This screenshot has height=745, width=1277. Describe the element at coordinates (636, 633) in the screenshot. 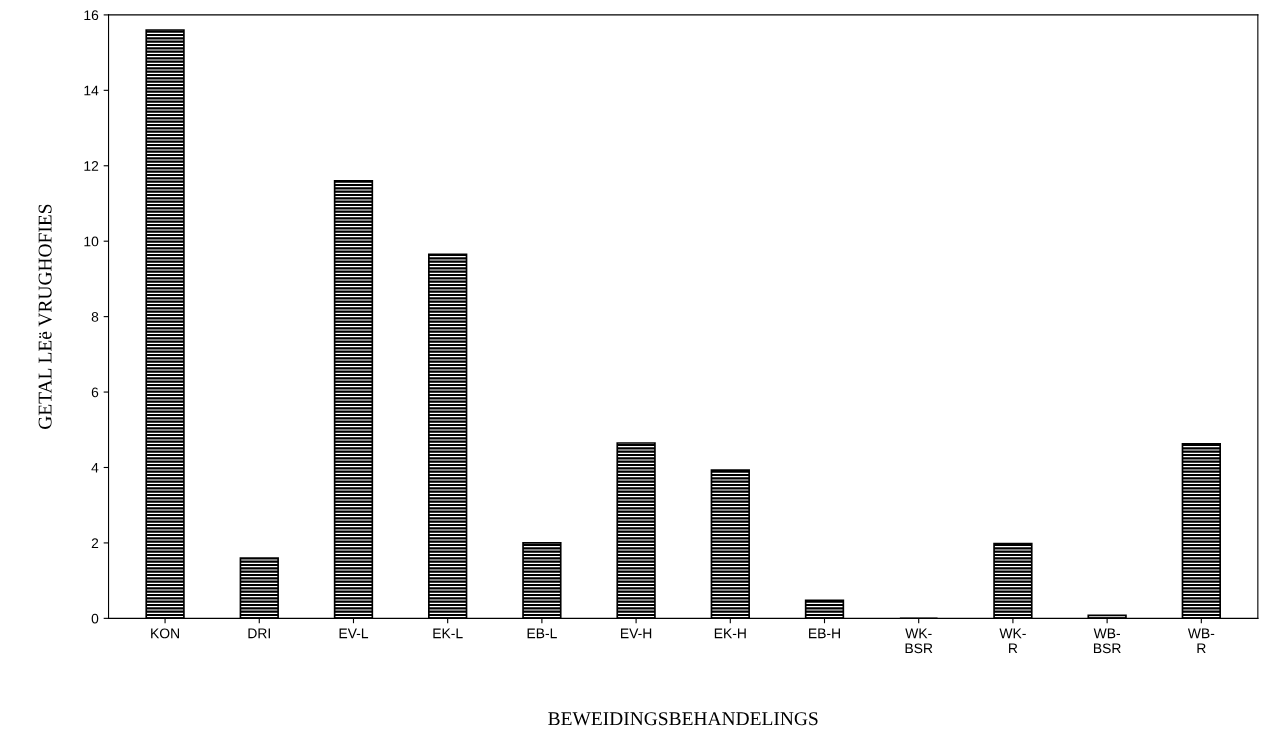

I see `x-tick-label: EV-H` at that location.